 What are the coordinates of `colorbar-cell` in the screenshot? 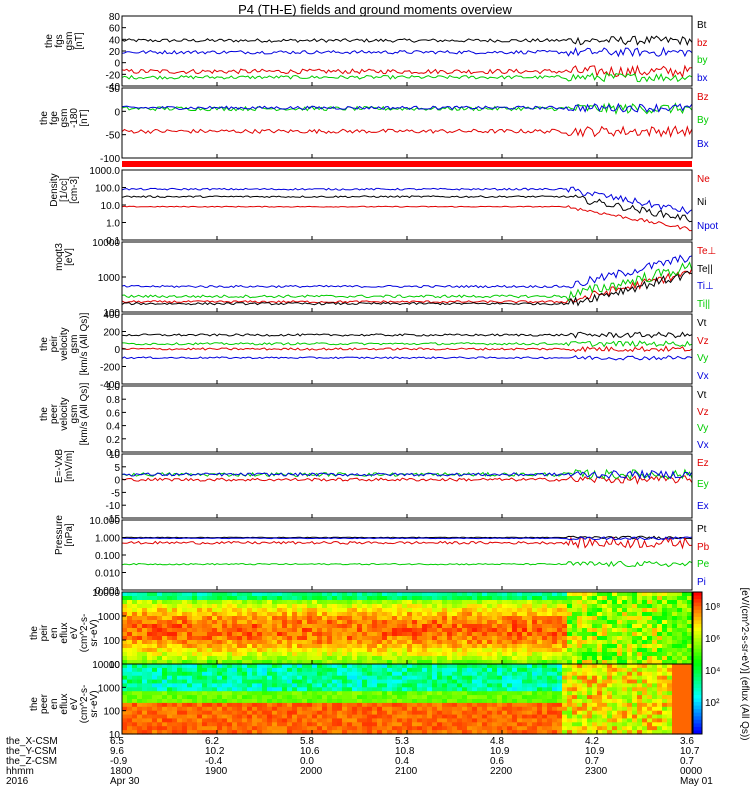 It's located at (697, 594).